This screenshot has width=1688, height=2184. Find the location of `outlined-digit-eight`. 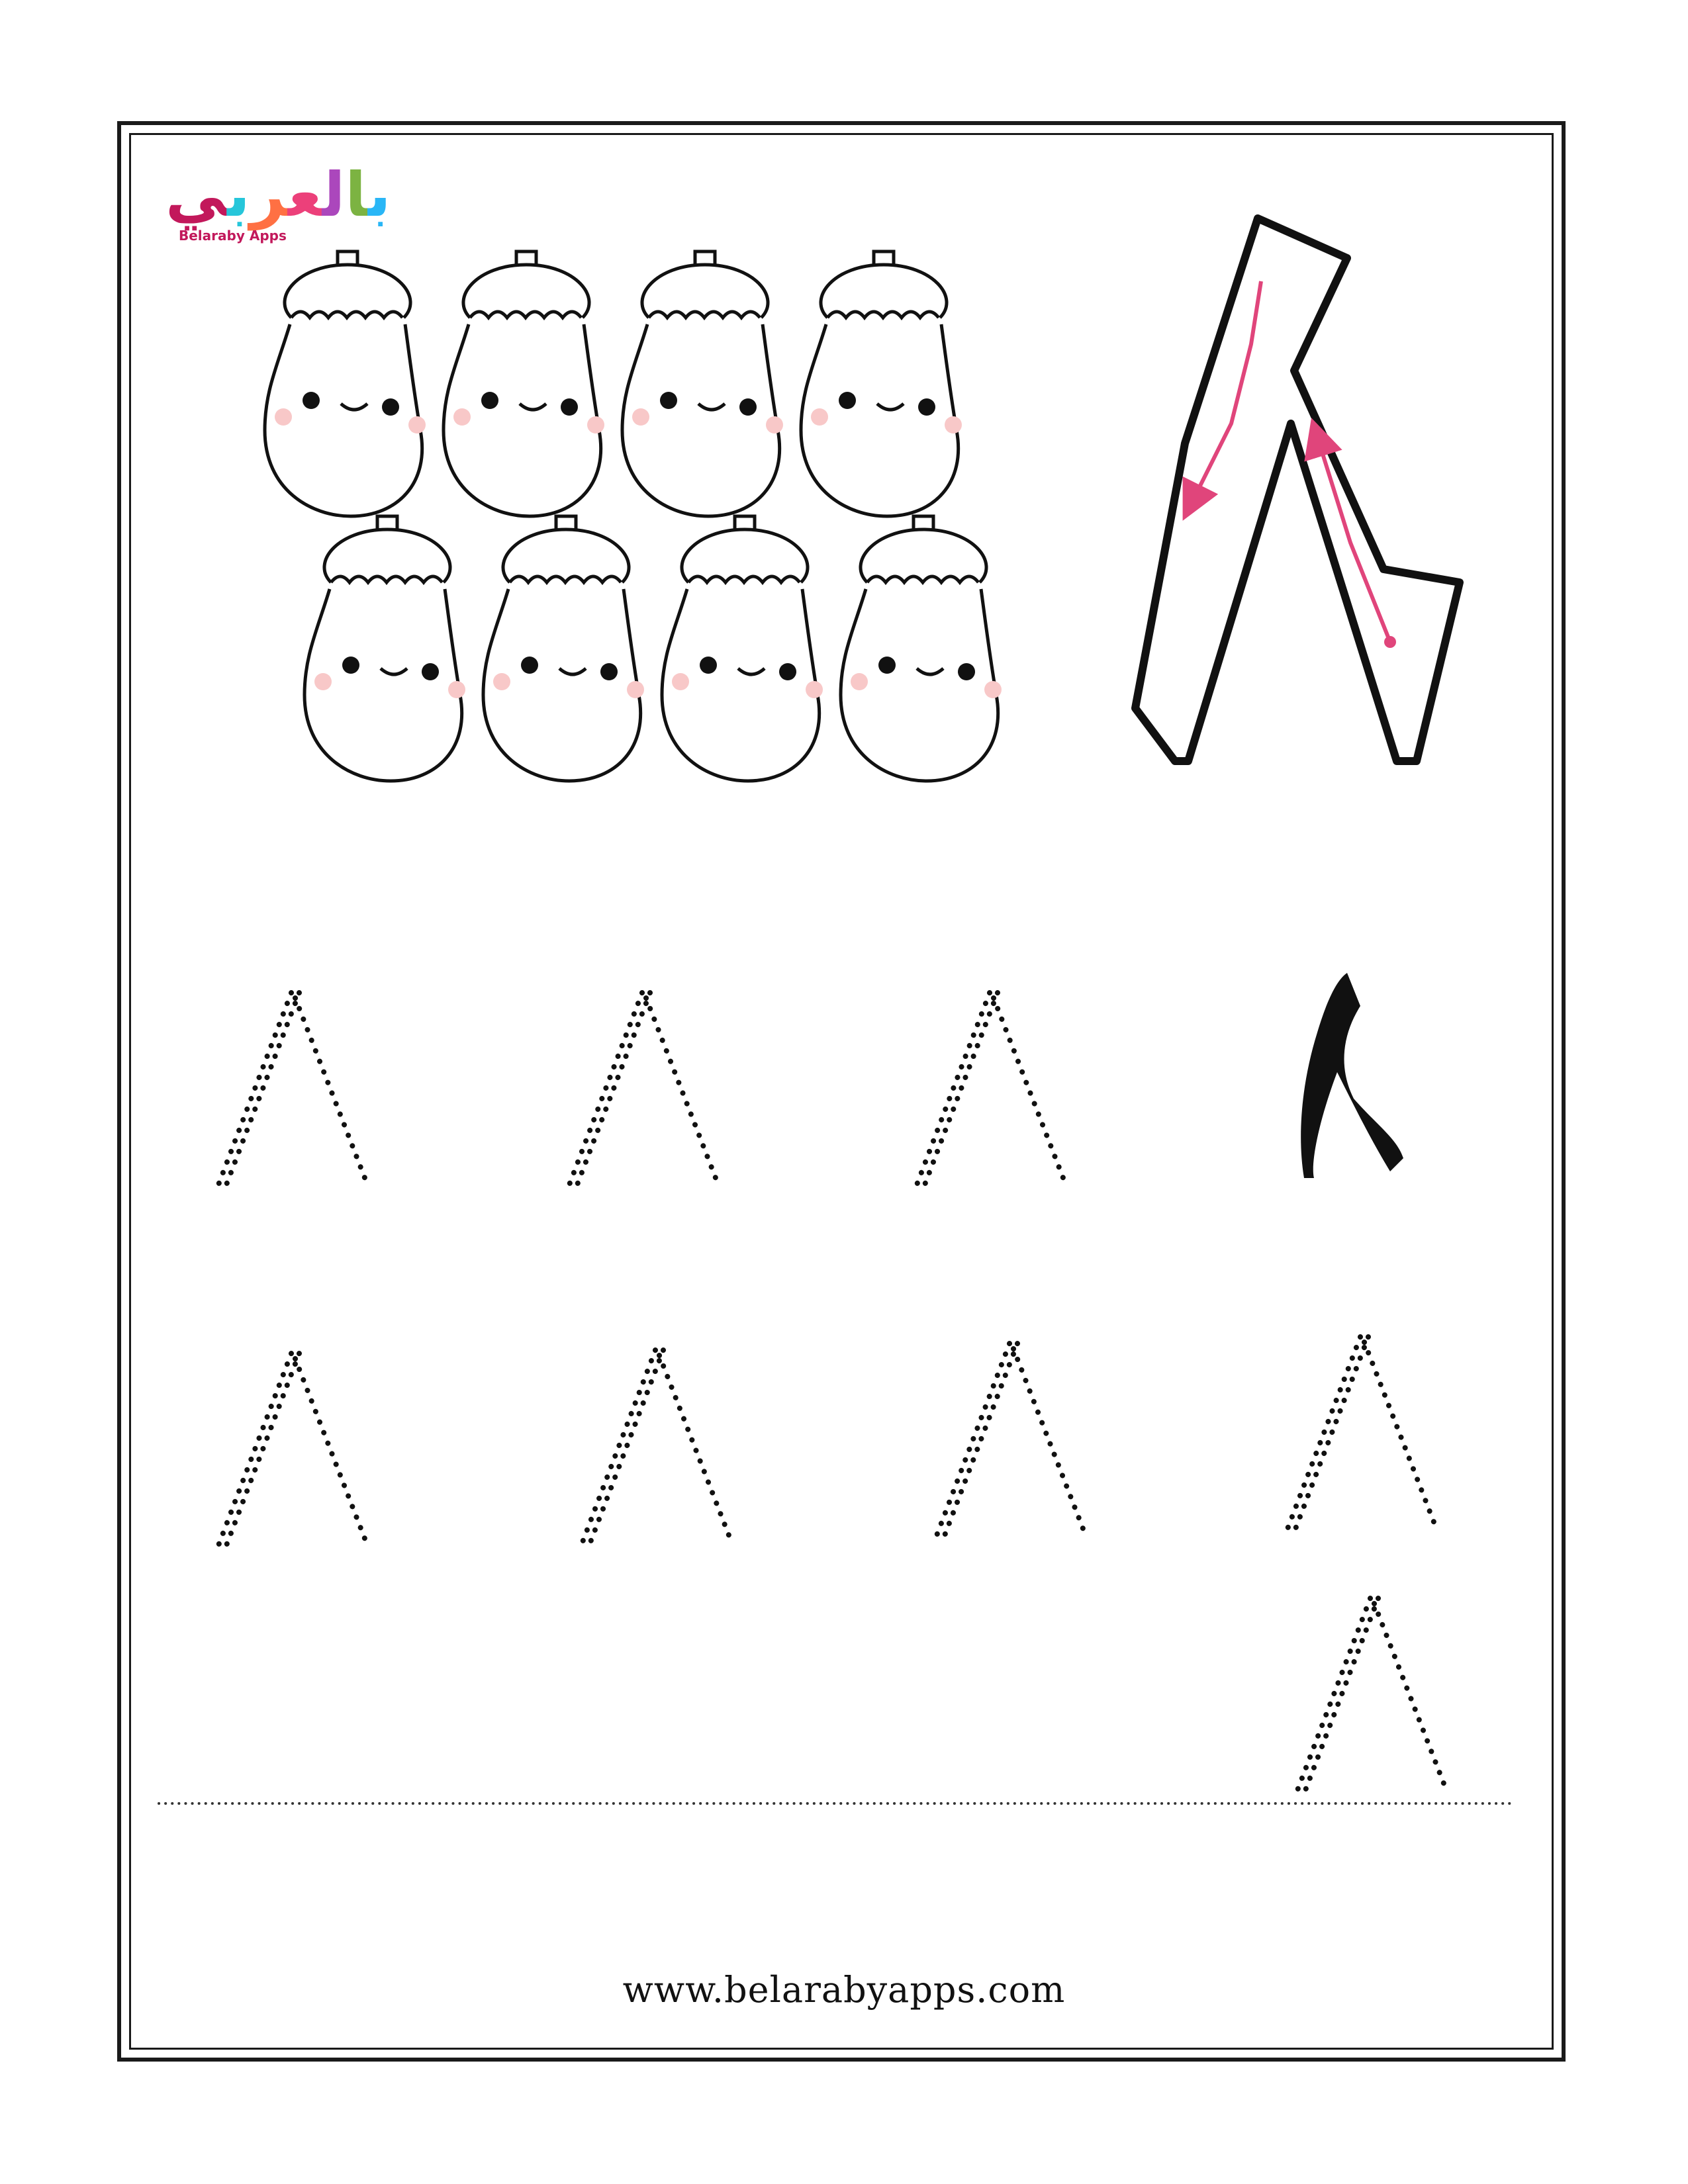

outlined-digit-eight is located at coordinates (1297, 489).